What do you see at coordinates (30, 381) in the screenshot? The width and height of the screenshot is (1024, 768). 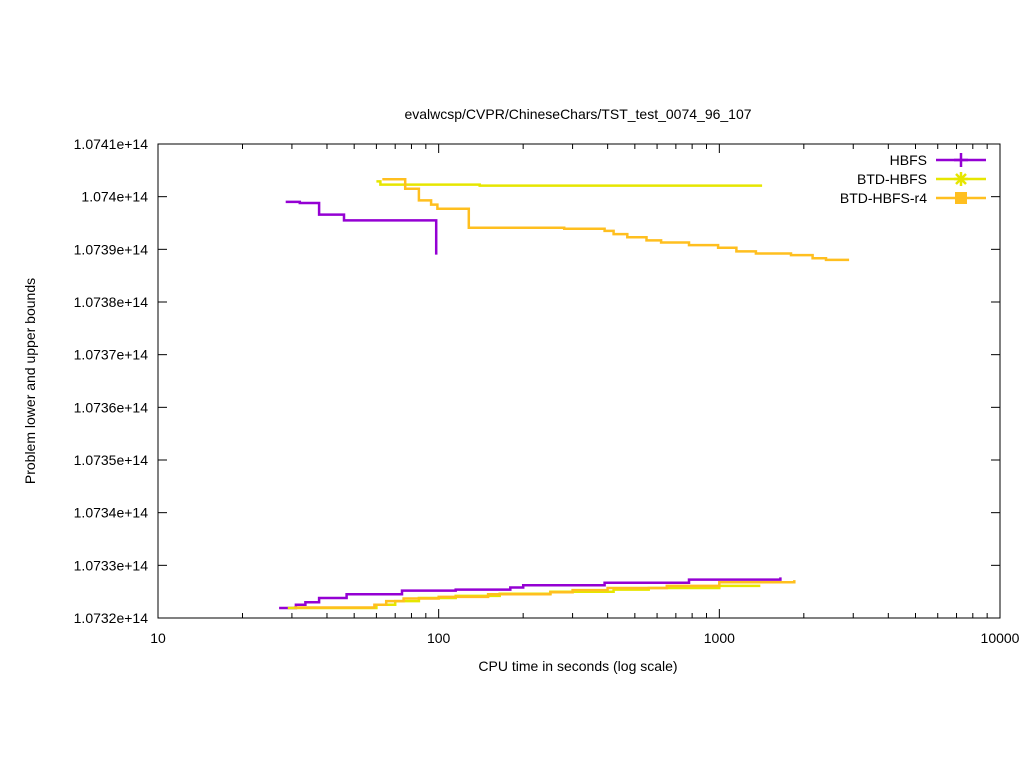 I see `y-axis-label: Problem lower and upper bounds` at bounding box center [30, 381].